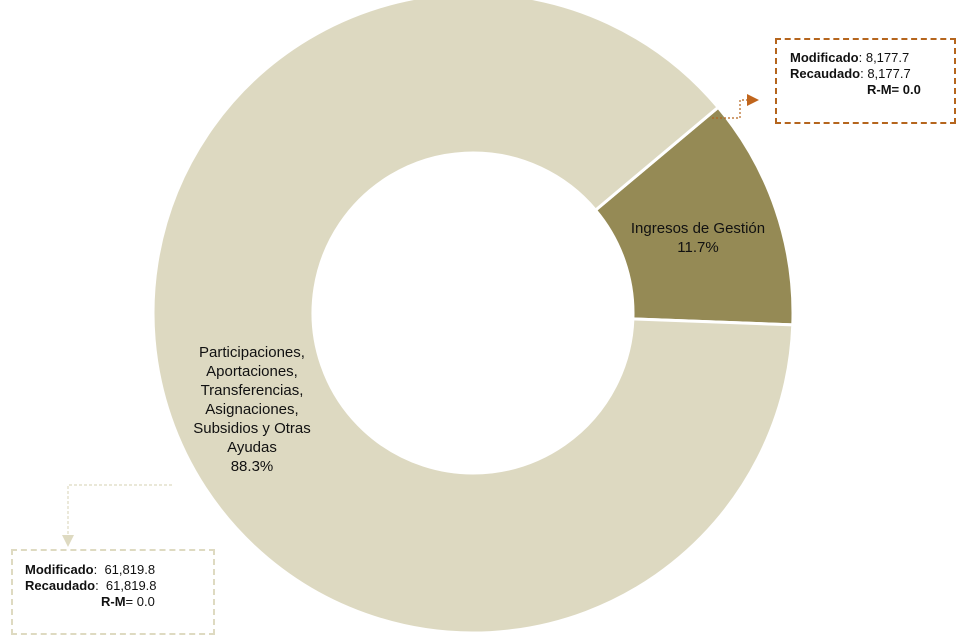  I want to click on slice-label-line: Ayudas, so click(252, 447).